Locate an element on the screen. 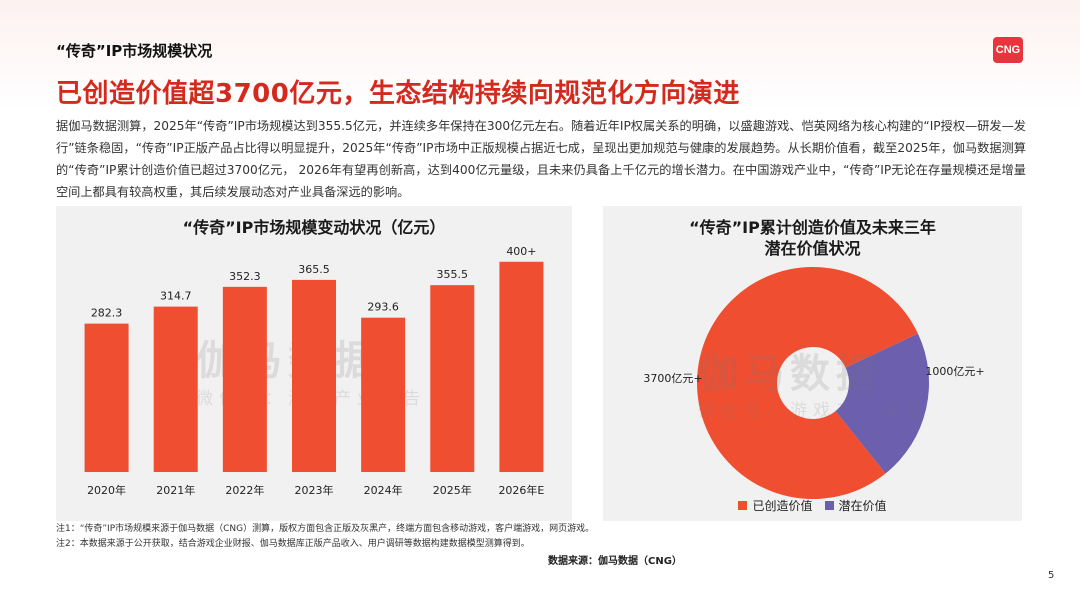 The height and width of the screenshot is (607, 1080). section-title: “传奇”IP市场规模状况 is located at coordinates (134, 51).